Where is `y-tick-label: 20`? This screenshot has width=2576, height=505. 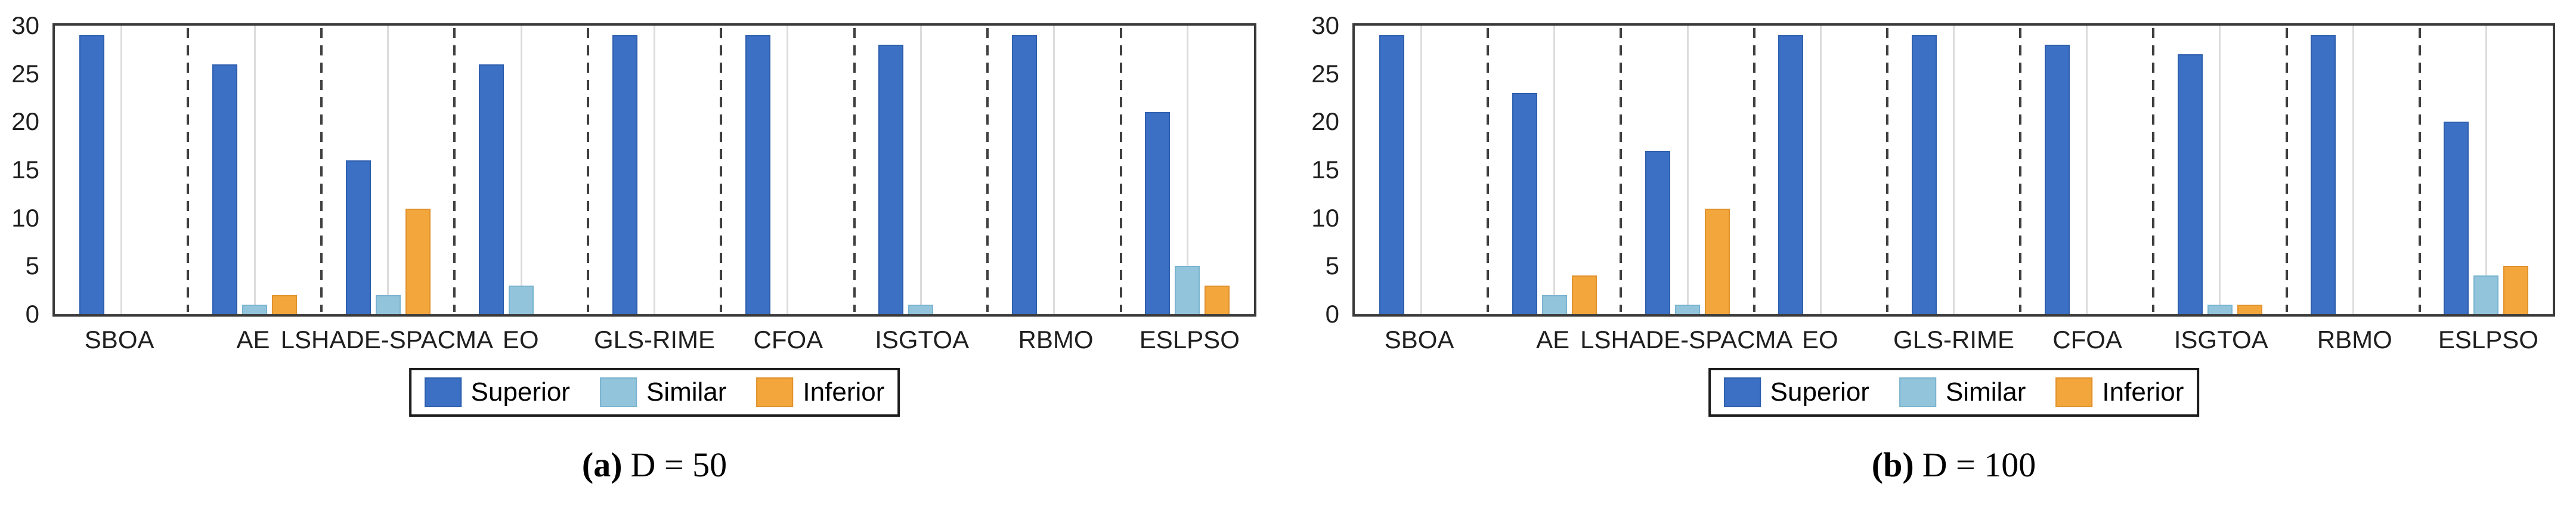 y-tick-label: 20 is located at coordinates (1325, 121).